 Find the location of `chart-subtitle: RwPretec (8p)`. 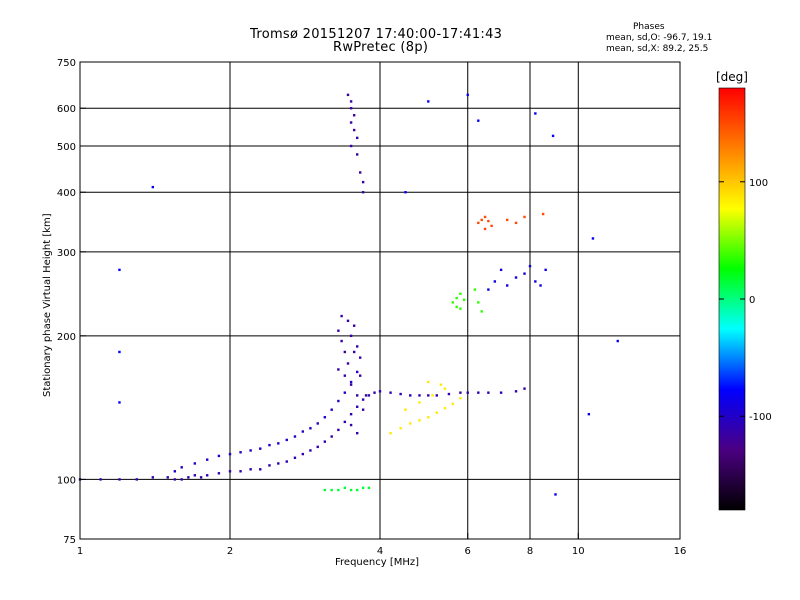

chart-subtitle: RwPretec (8p) is located at coordinates (381, 47).